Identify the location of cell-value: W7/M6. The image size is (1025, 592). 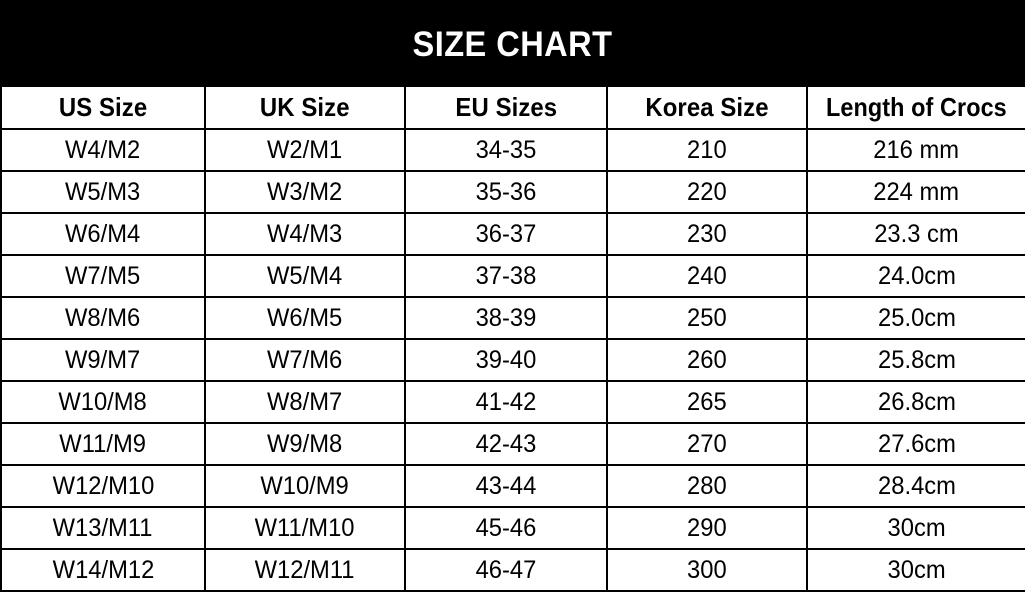
(305, 359).